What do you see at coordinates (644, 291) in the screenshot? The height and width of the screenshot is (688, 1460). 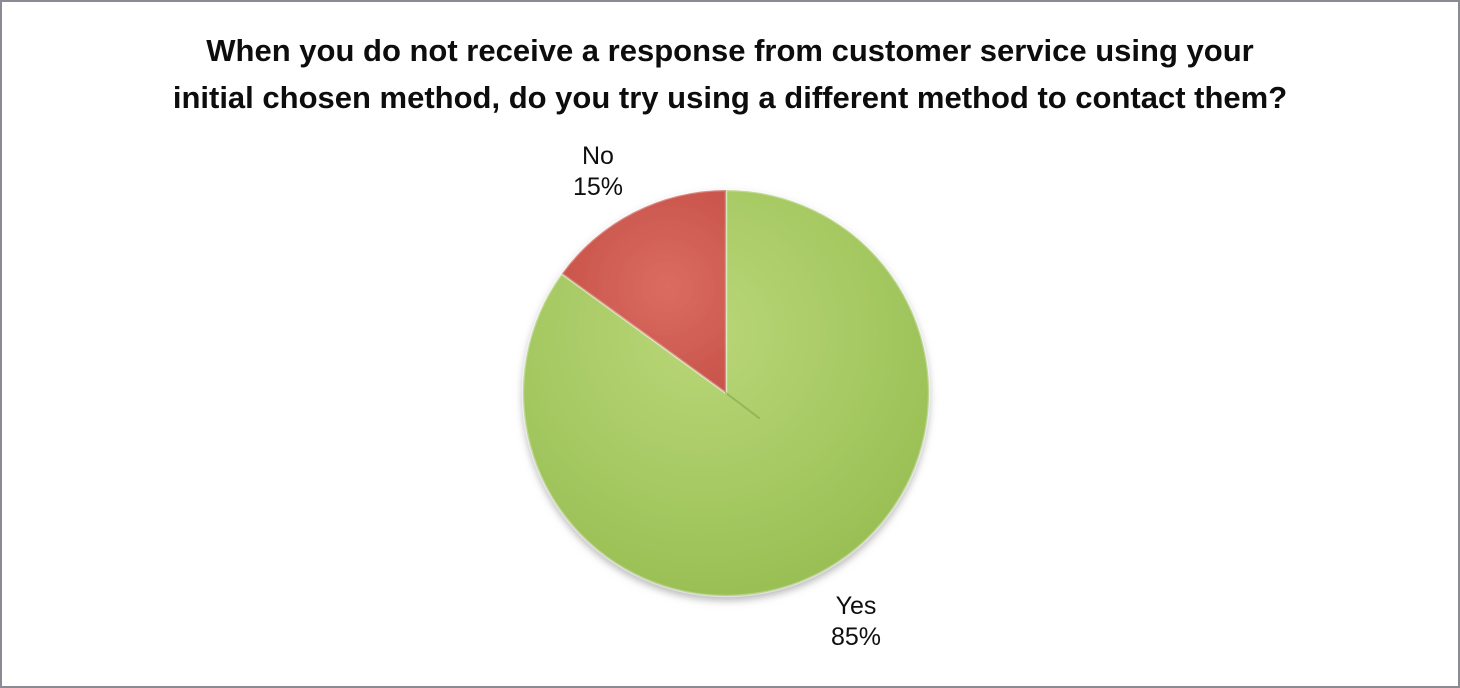 I see `pie-slice-no` at bounding box center [644, 291].